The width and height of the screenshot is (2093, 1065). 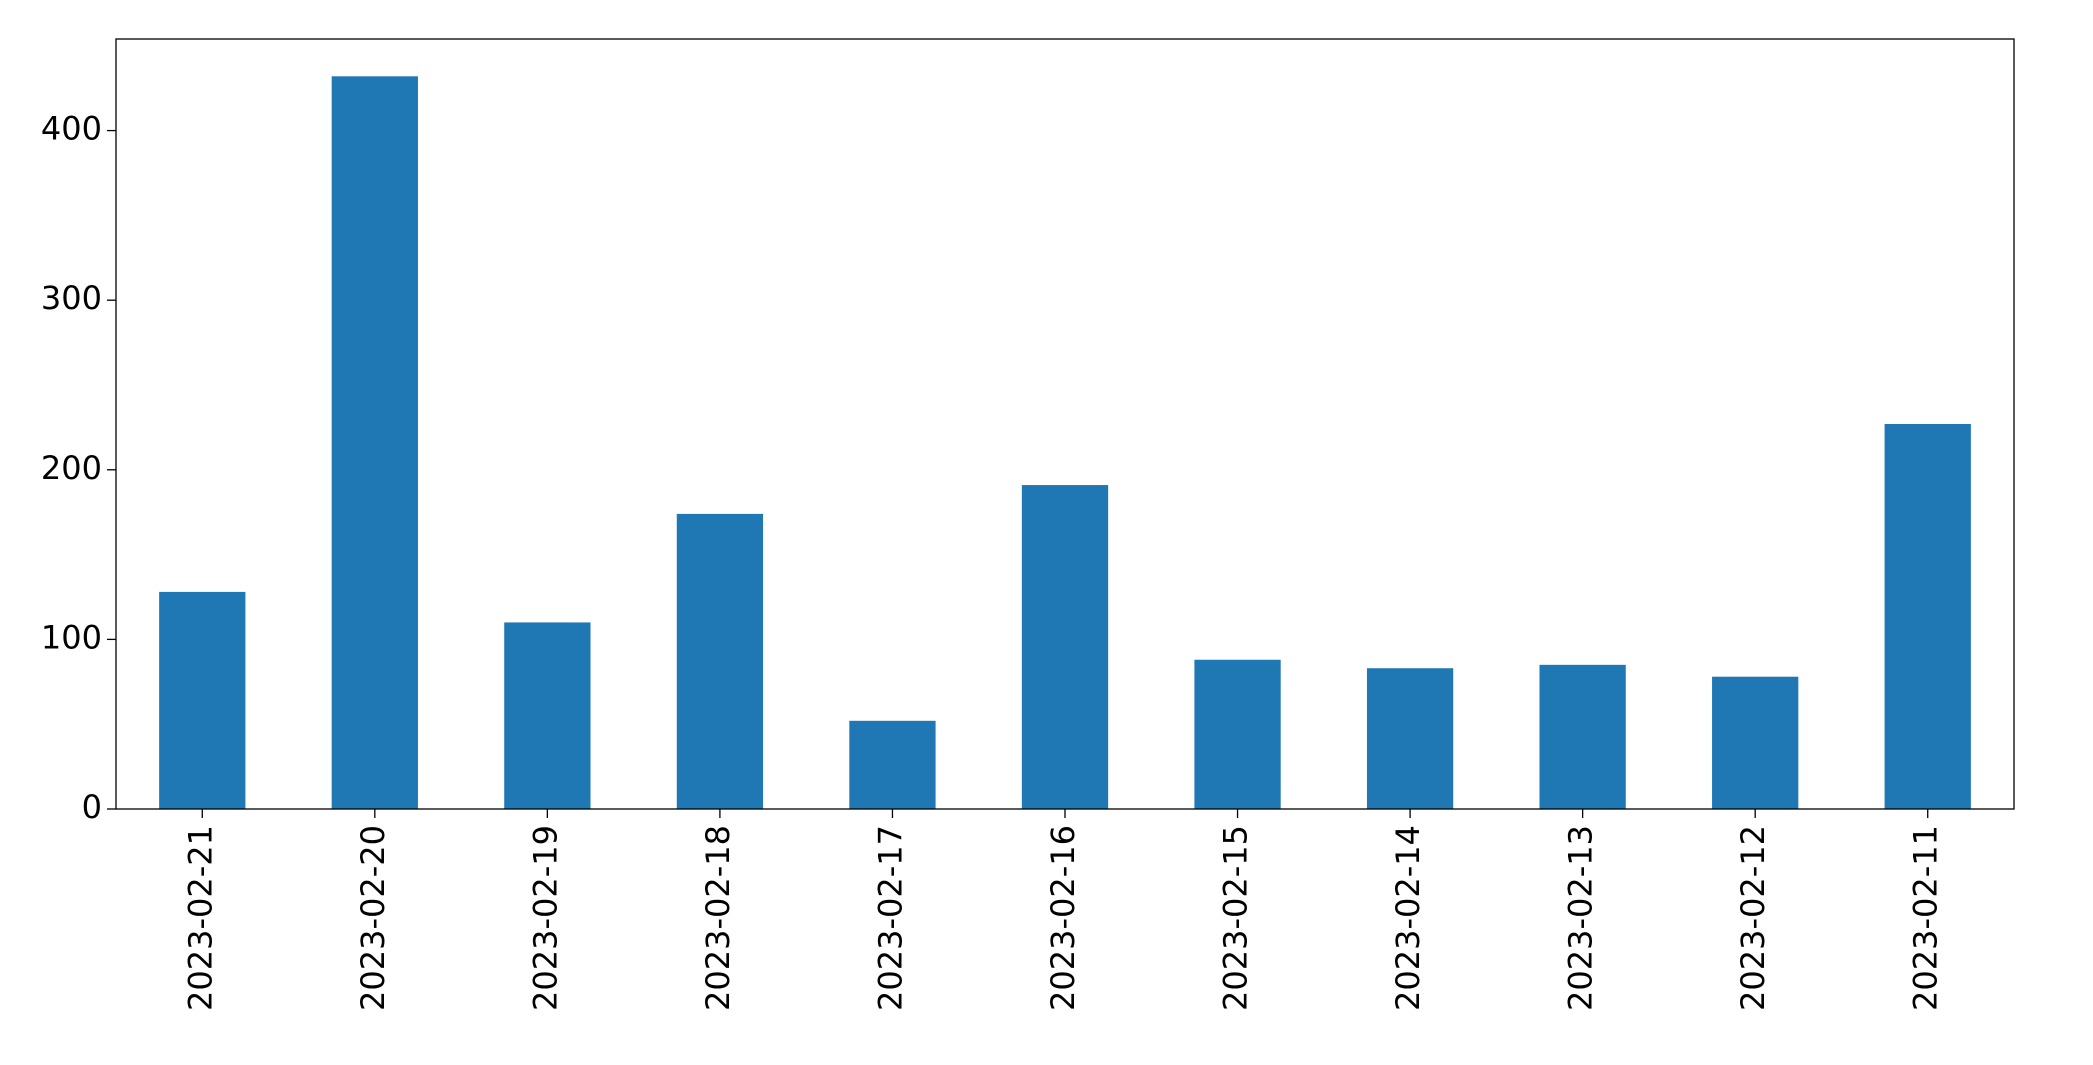 What do you see at coordinates (1408, 918) in the screenshot?
I see `x-tick-label: 2023-02-14` at bounding box center [1408, 918].